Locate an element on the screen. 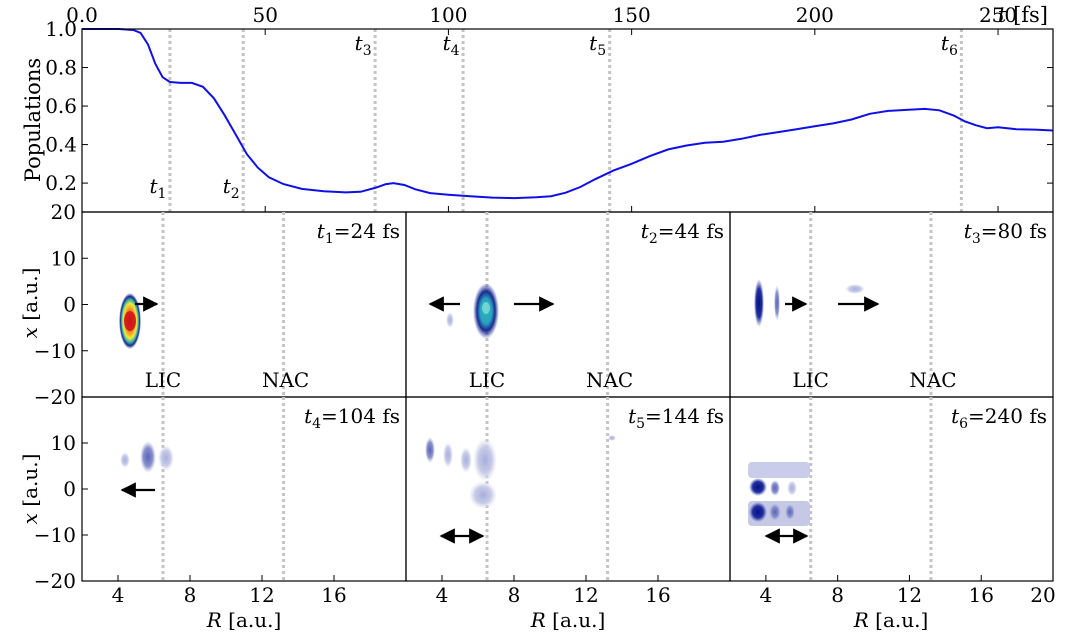 The image size is (1083, 636). panel-time-title: t1=24 fs is located at coordinates (358, 233).